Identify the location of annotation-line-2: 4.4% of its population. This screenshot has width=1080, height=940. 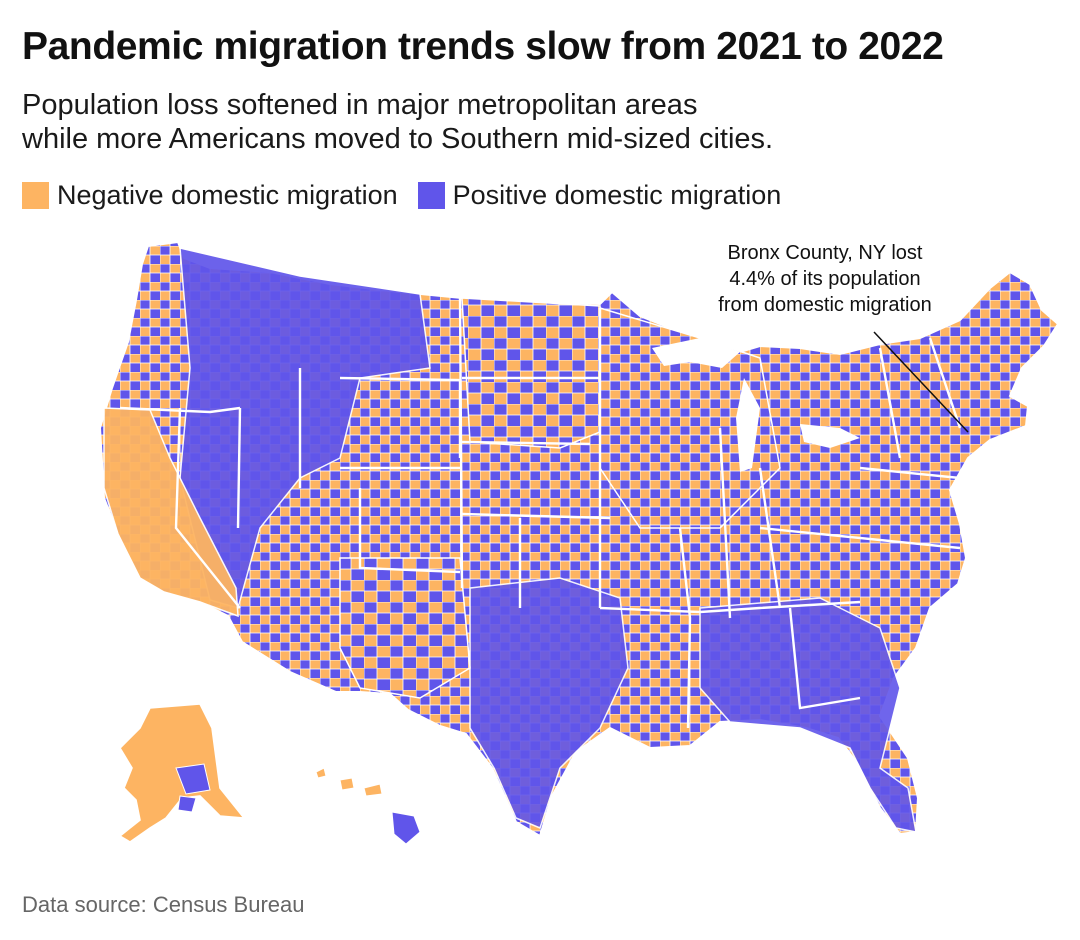
(825, 279).